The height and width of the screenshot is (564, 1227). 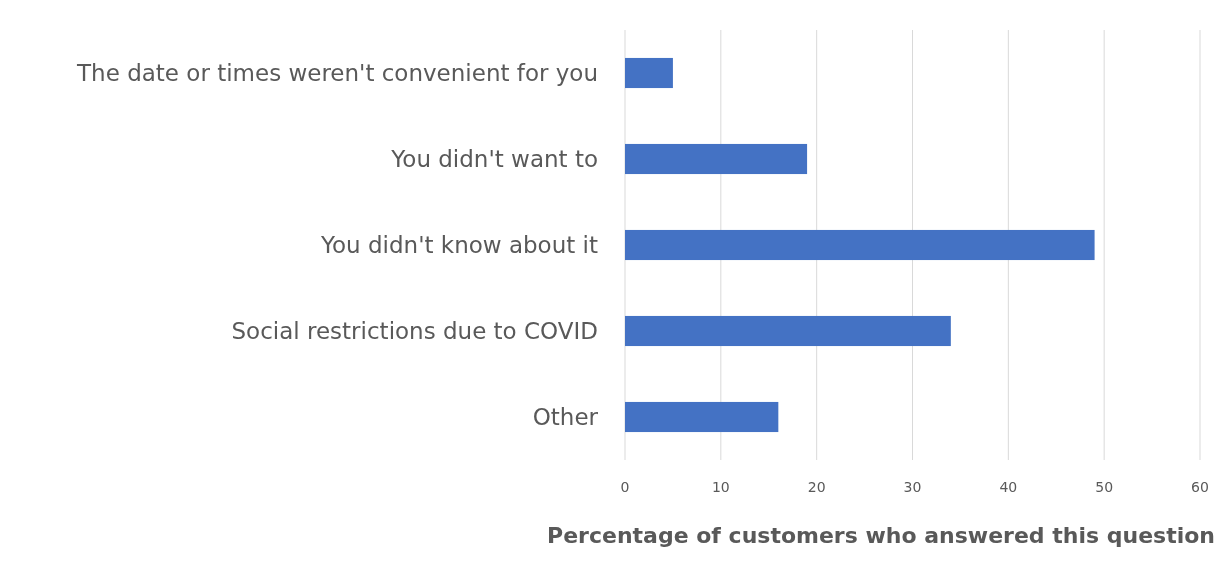 I want to click on x-tick-label: 30, so click(x=912, y=487).